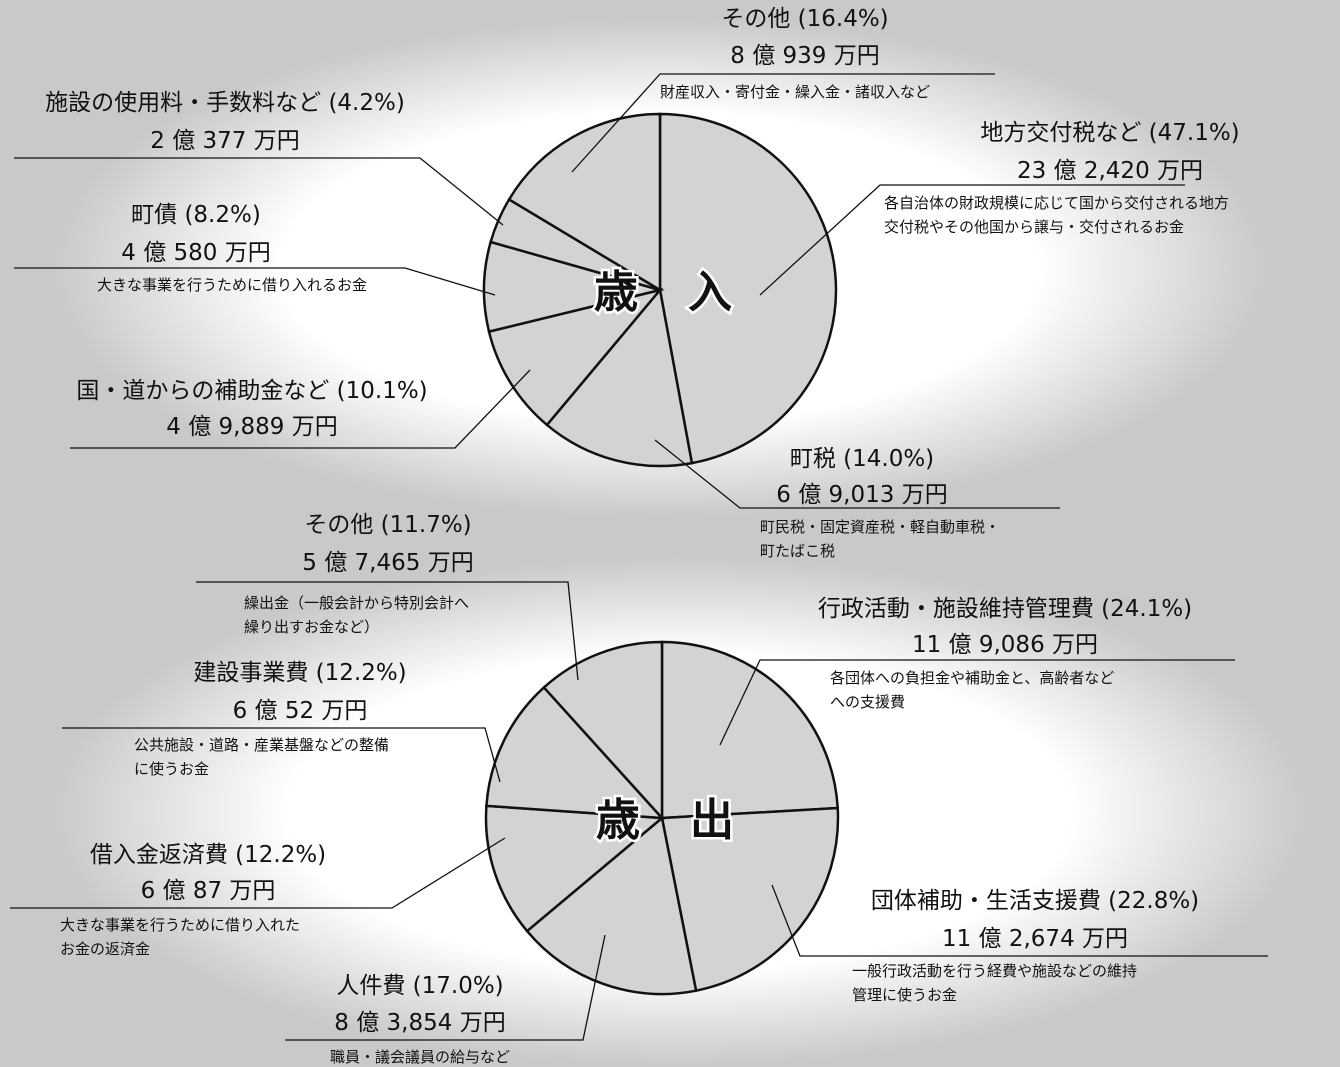  I want to click on slice-label: 団体補助・生活支援費 (22.8%), so click(1035, 901).